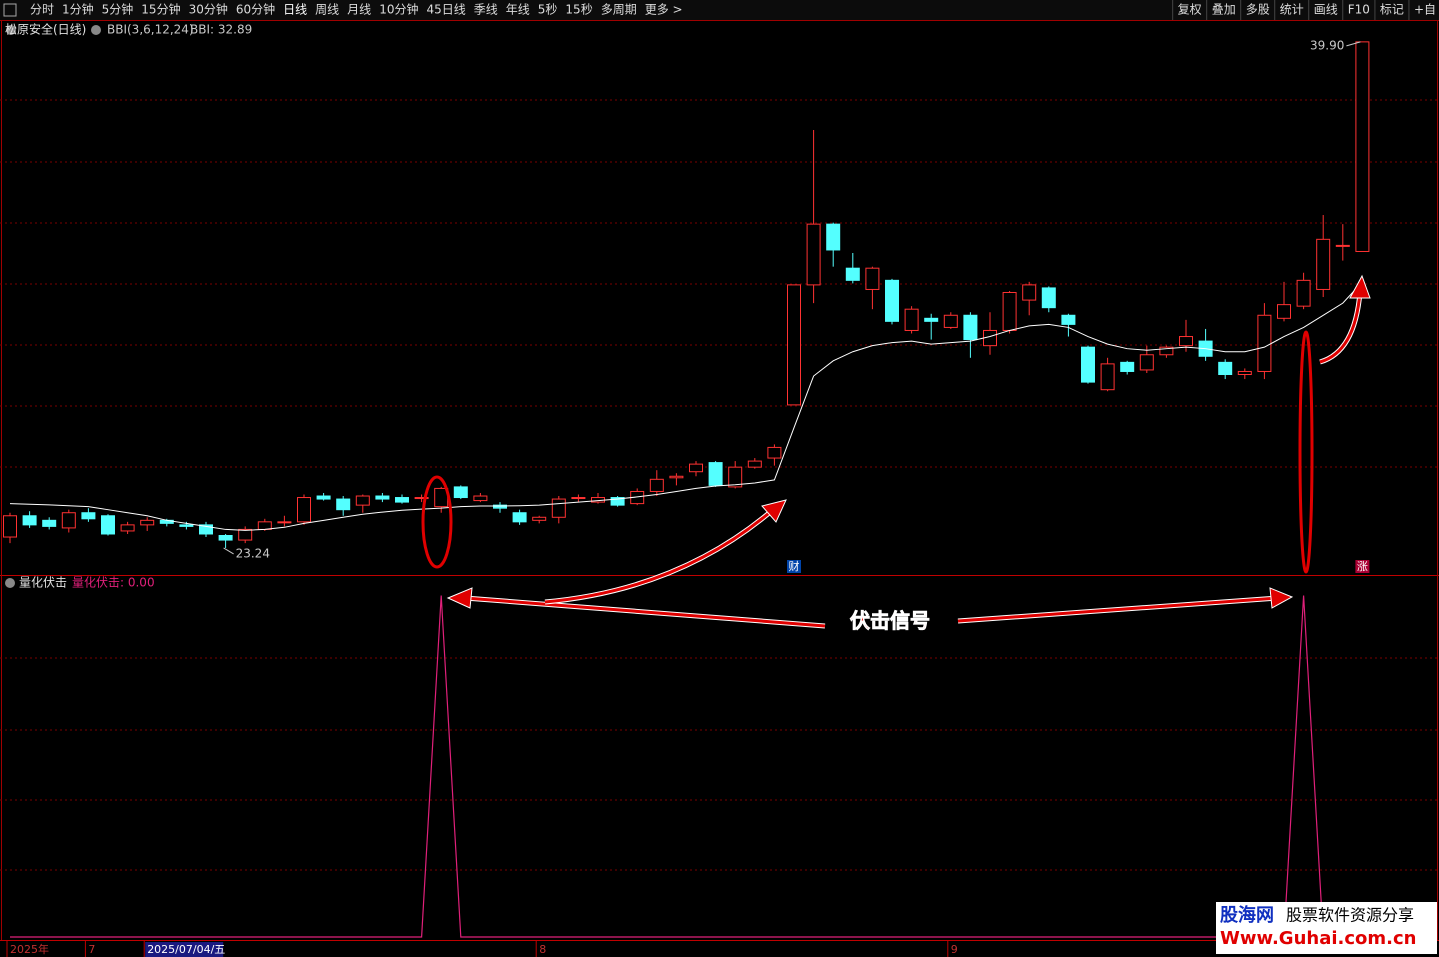  Describe the element at coordinates (118, 9) in the screenshot. I see `toolbar-item: 5分钟` at that location.